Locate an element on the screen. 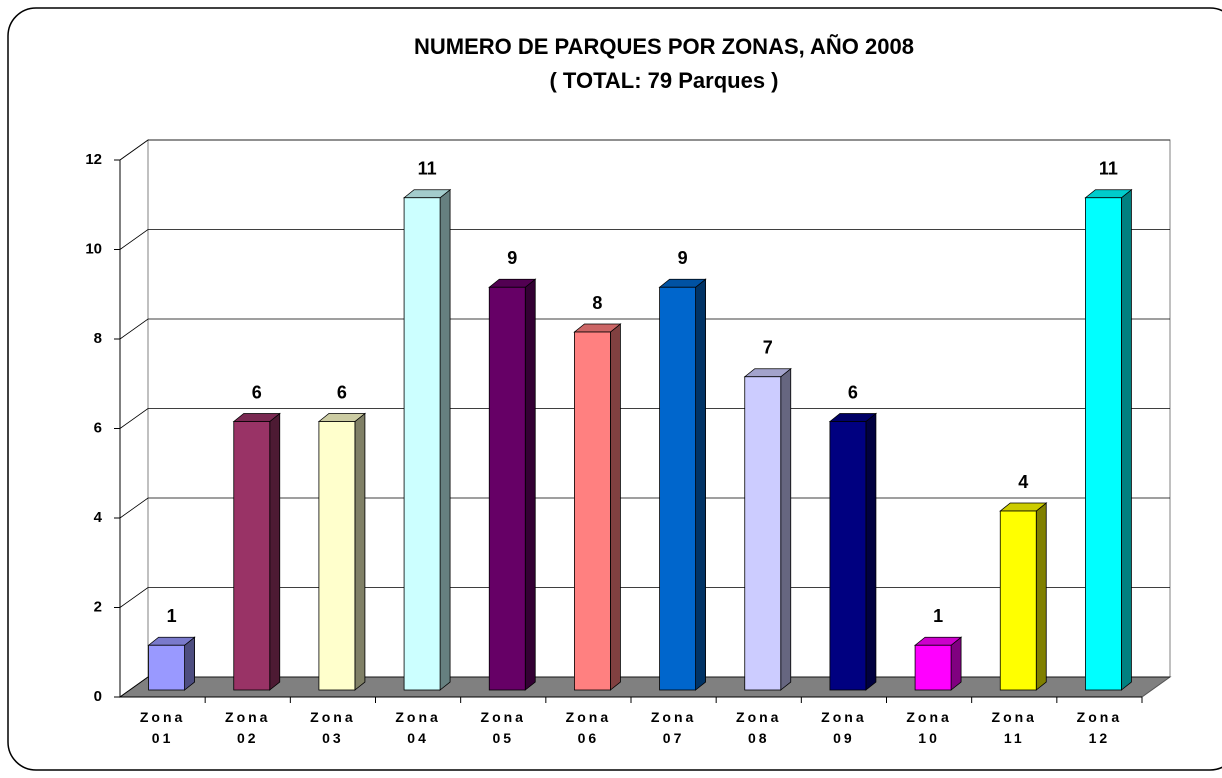 The width and height of the screenshot is (1222, 778). x-tick-label: Zona 10 is located at coordinates (929, 727).